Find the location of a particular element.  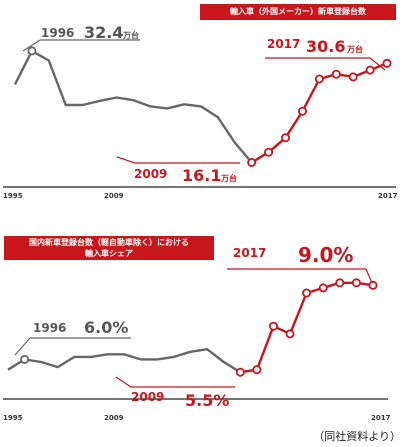

chart1-point-2015 is located at coordinates (353, 77).